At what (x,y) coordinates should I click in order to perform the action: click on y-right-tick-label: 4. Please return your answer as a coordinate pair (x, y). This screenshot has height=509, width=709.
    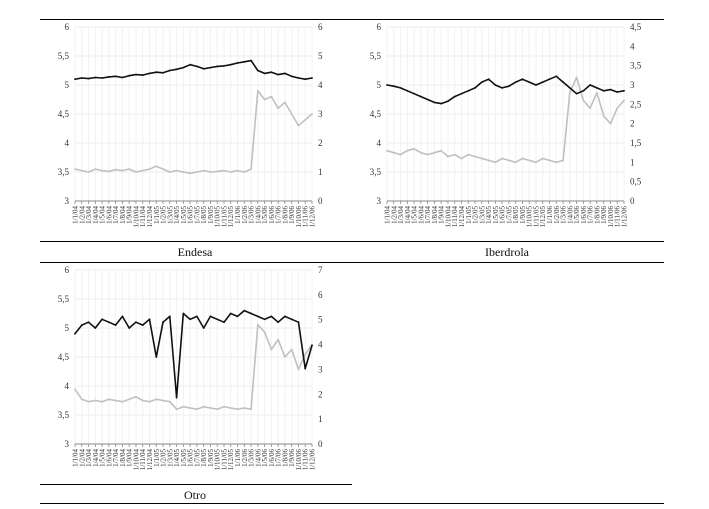
    Looking at the image, I should click on (320, 85).